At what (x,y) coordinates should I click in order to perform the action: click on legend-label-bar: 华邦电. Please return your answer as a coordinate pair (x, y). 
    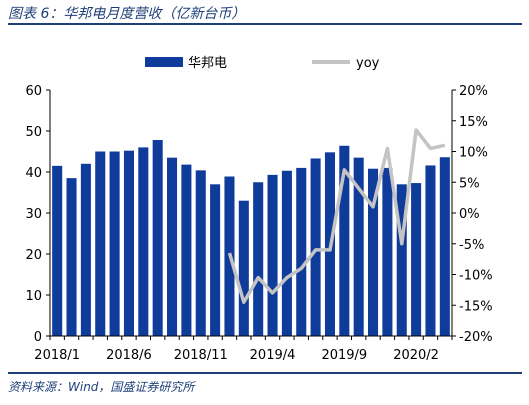
    Looking at the image, I should click on (207, 63).